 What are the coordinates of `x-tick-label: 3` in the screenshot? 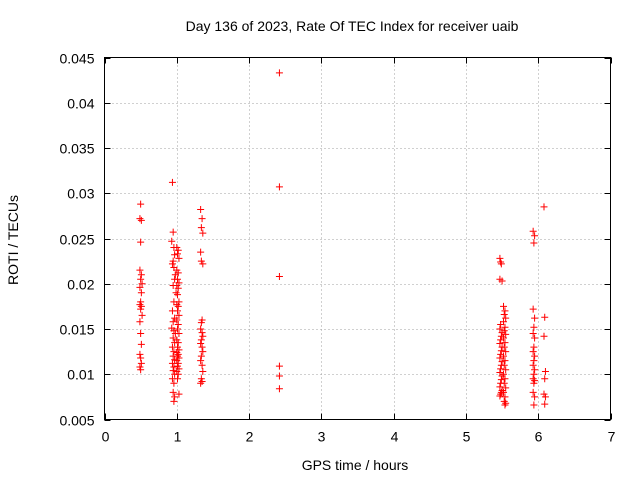 It's located at (322, 437).